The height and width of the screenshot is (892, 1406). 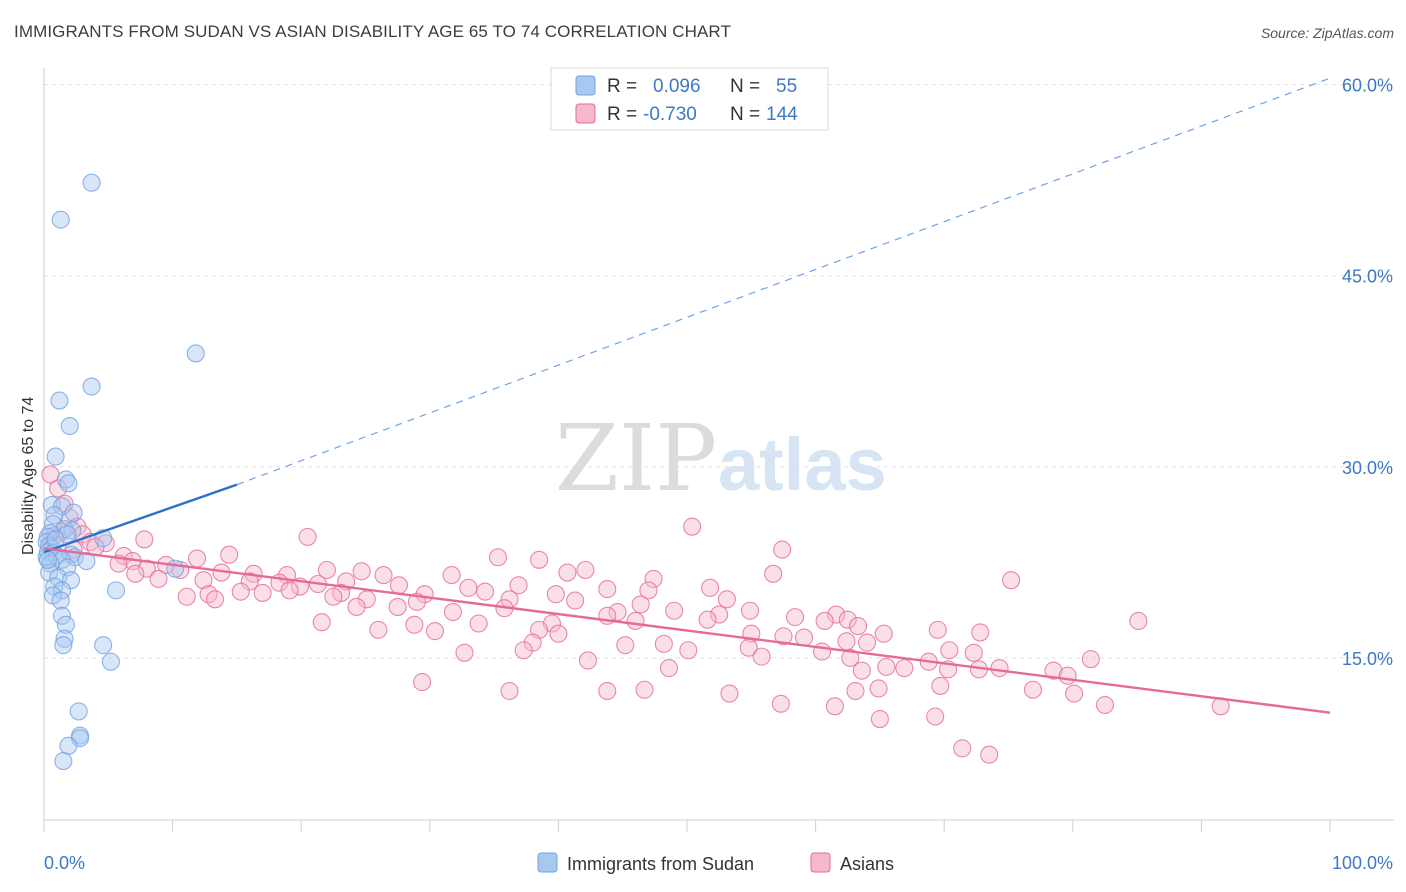 I want to click on legend-n-value: 55, so click(x=786, y=86).